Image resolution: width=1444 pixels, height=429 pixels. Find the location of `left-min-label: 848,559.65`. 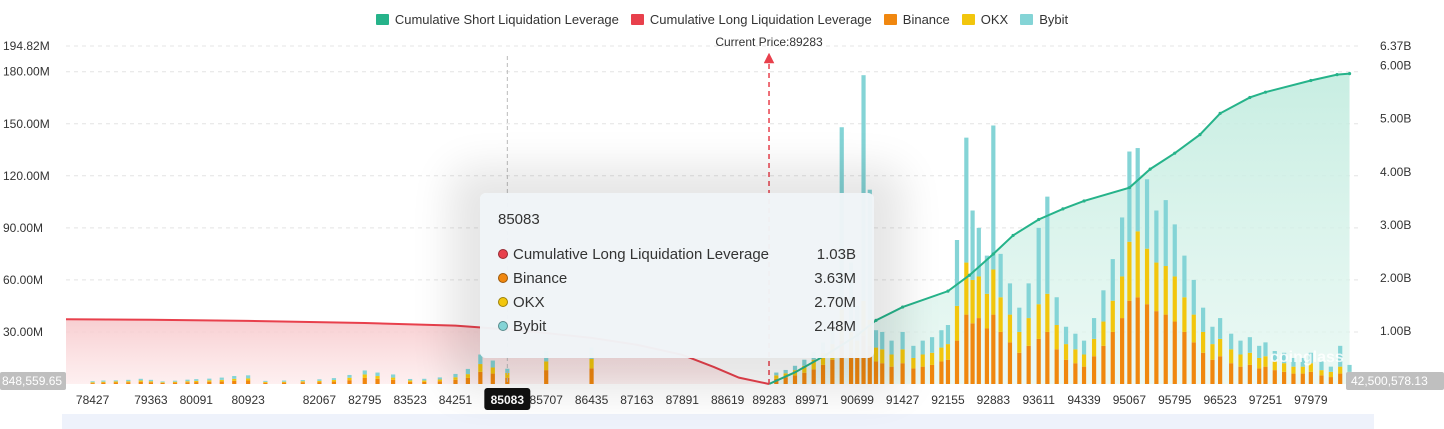

left-min-label: 848,559.65 is located at coordinates (32, 381).